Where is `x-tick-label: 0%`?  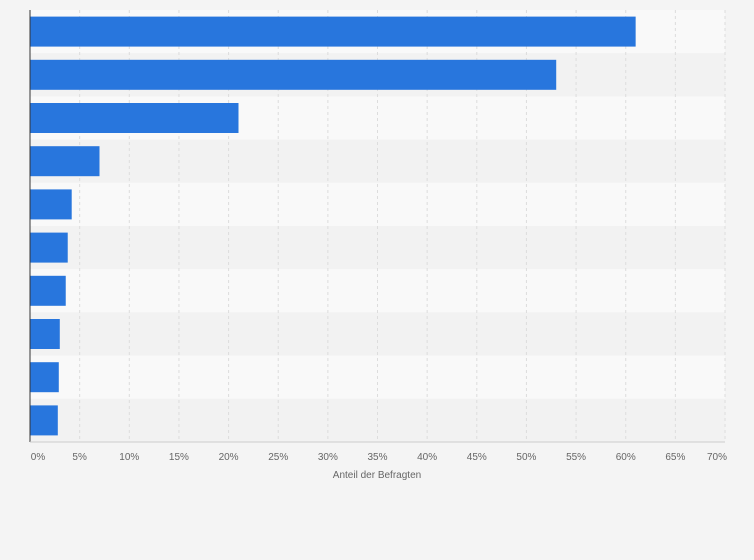 x-tick-label: 0% is located at coordinates (38, 457).